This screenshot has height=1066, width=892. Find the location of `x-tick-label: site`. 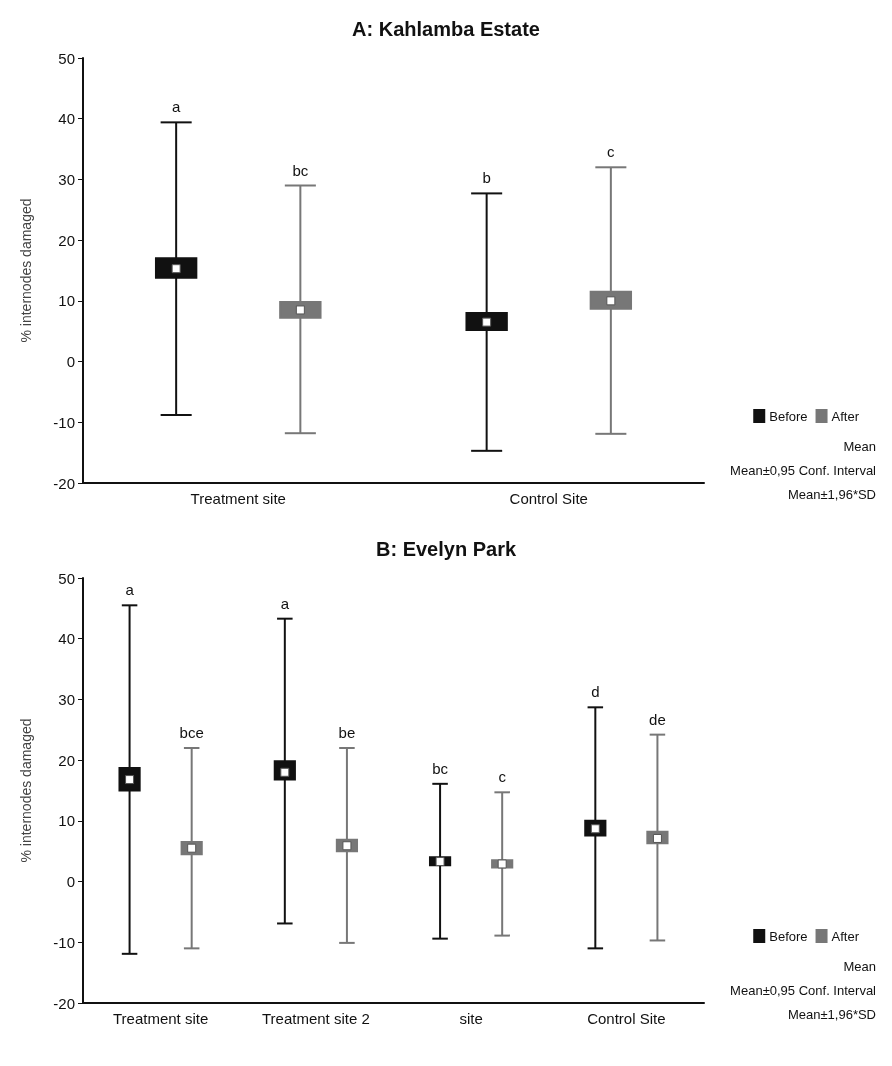

x-tick-label: site is located at coordinates (471, 1018).